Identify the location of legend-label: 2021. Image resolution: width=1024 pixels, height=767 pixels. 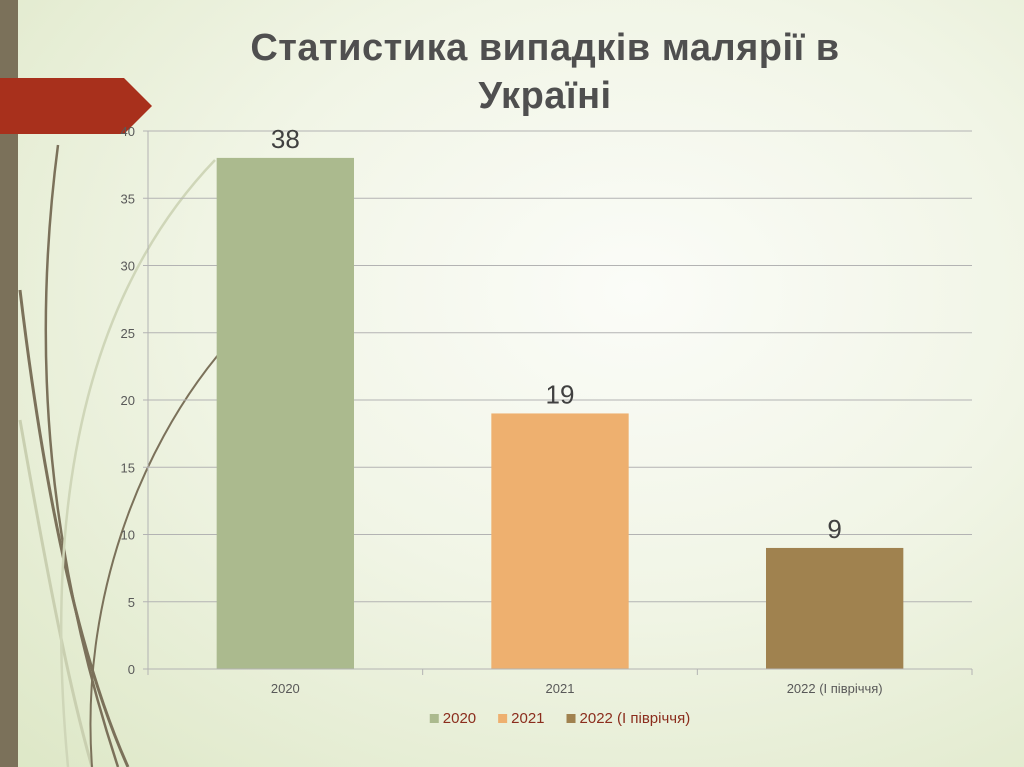
(527, 718).